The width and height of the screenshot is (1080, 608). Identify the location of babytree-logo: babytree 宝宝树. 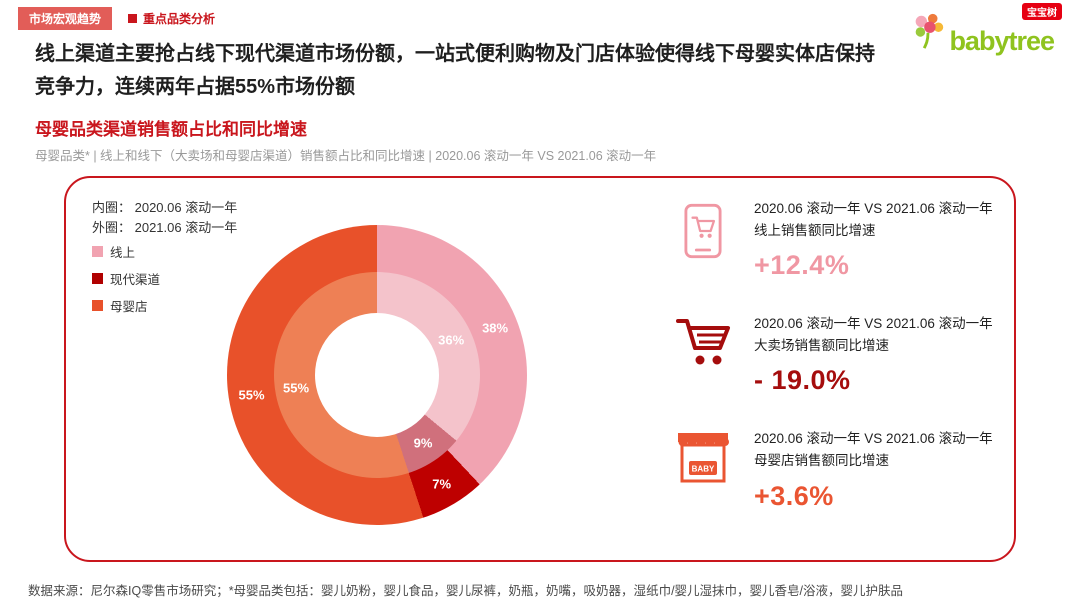
(985, 29).